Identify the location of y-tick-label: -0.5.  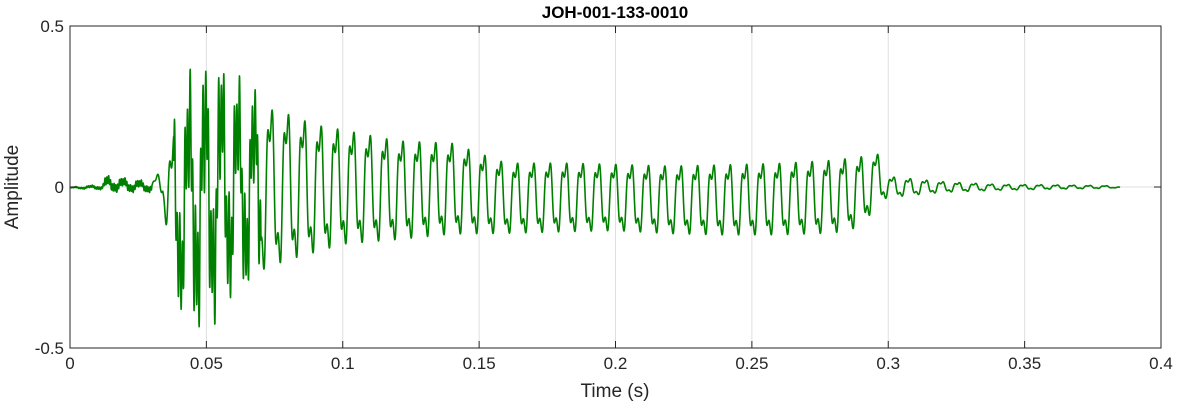
(49, 348).